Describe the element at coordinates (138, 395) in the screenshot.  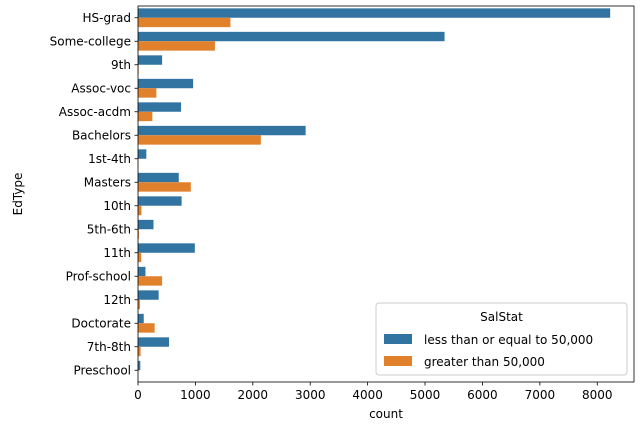
I see `x-tick-label-0: 0` at that location.